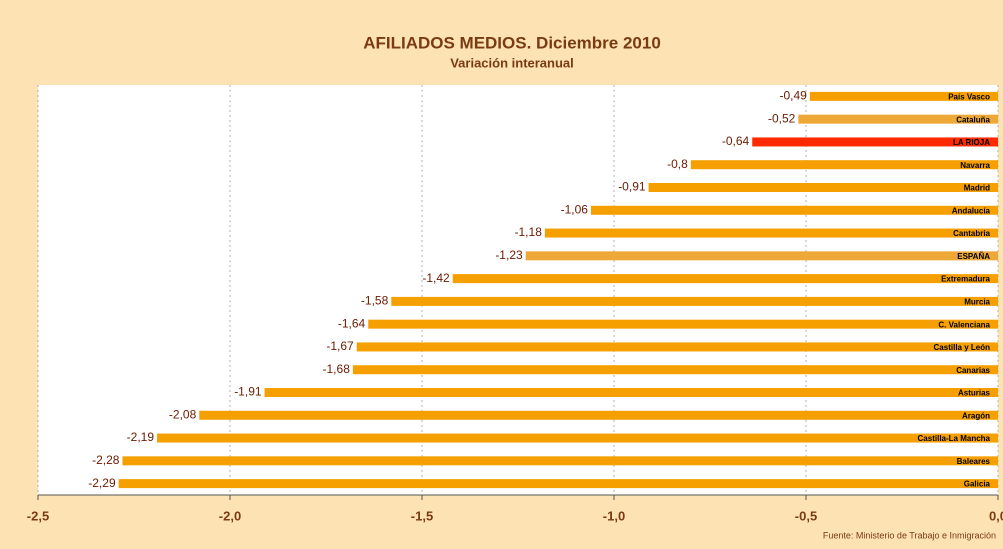 The image size is (1003, 549). I want to click on category-label: Aragón, so click(976, 415).